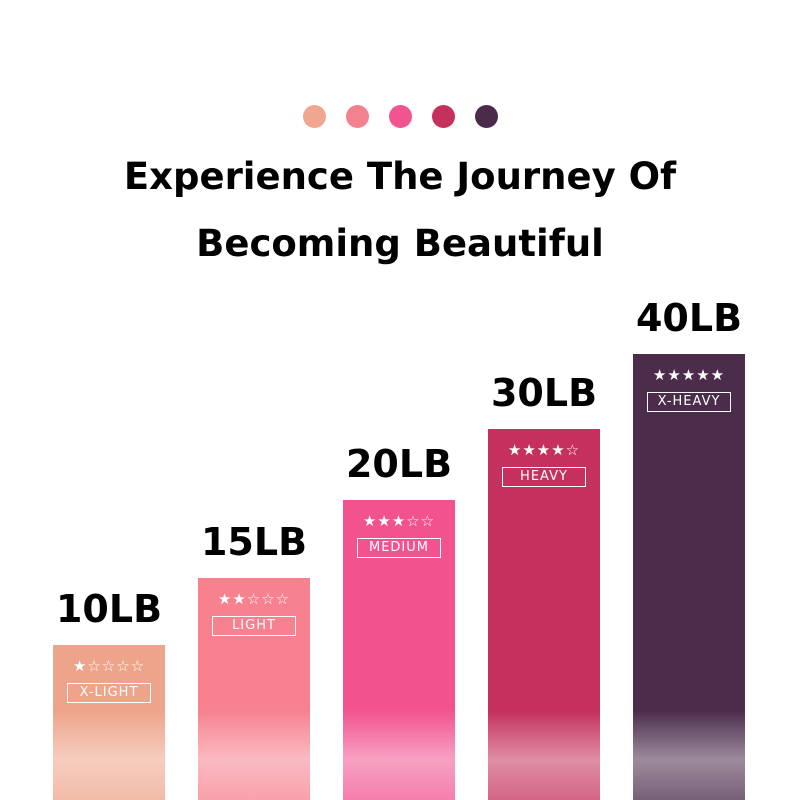  Describe the element at coordinates (689, 318) in the screenshot. I see `weight-label: 40LB` at that location.